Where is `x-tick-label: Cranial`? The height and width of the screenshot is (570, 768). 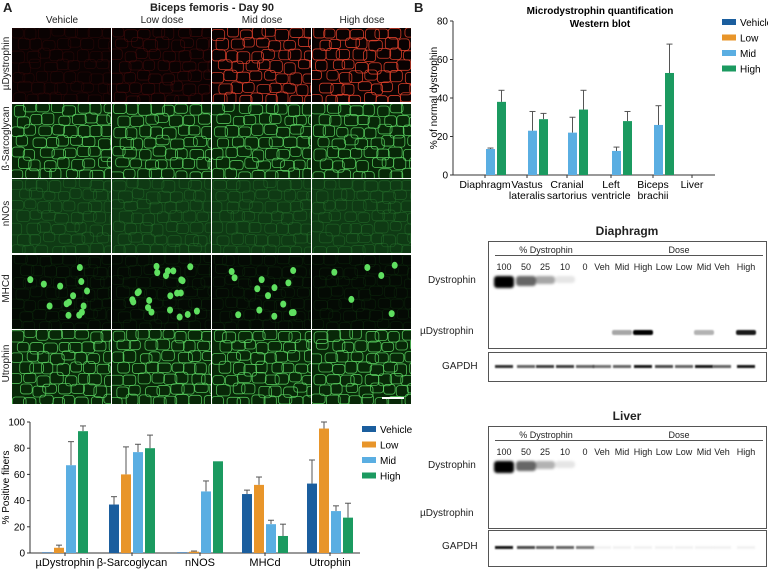
x-tick-label: Cranial is located at coordinates (566, 185).